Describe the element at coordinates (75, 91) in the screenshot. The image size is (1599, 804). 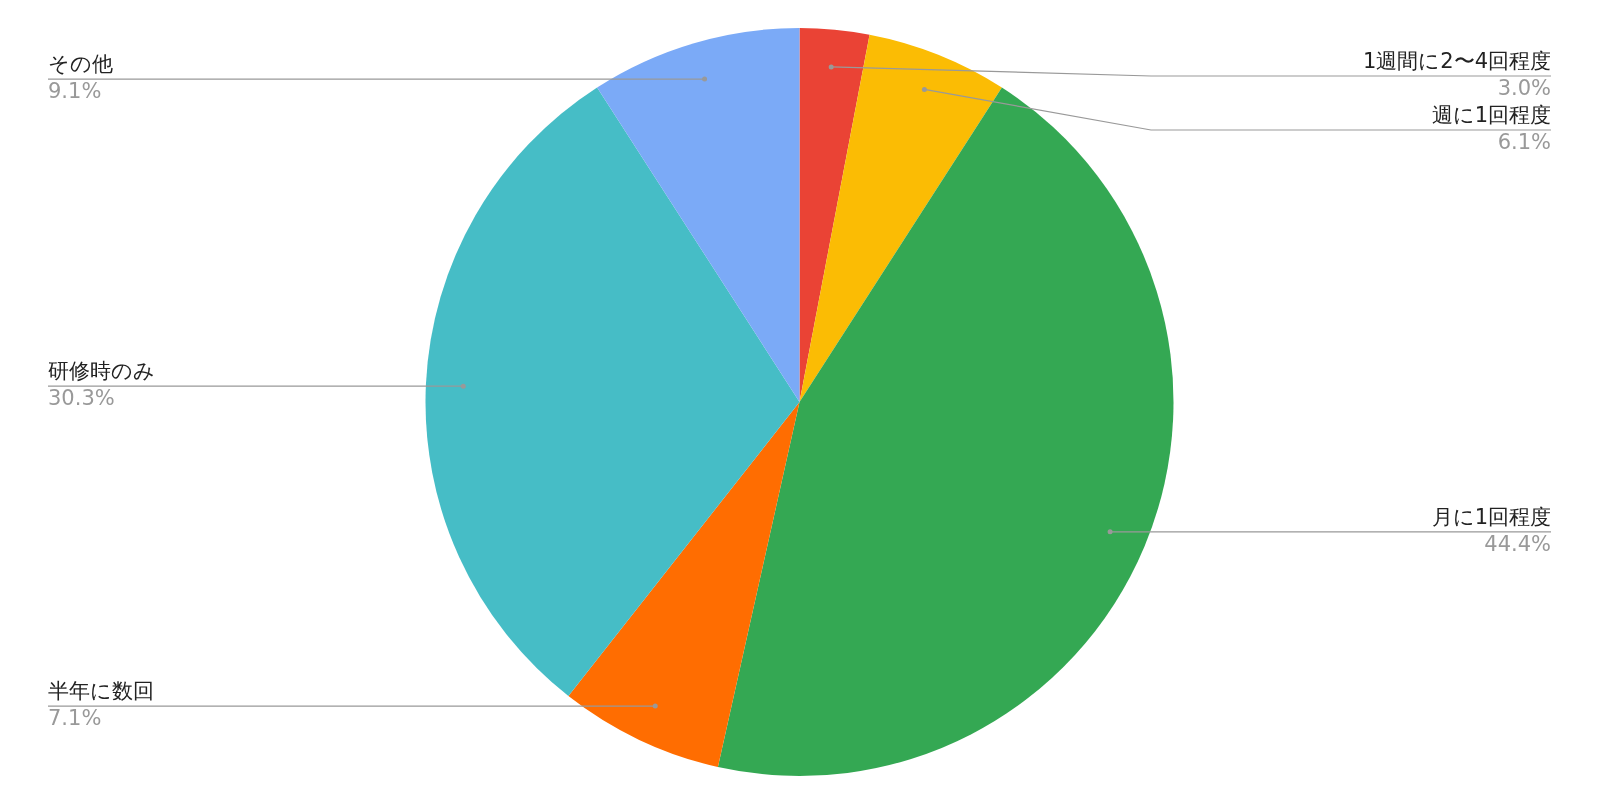
I see `data-label: 9.1%` at that location.